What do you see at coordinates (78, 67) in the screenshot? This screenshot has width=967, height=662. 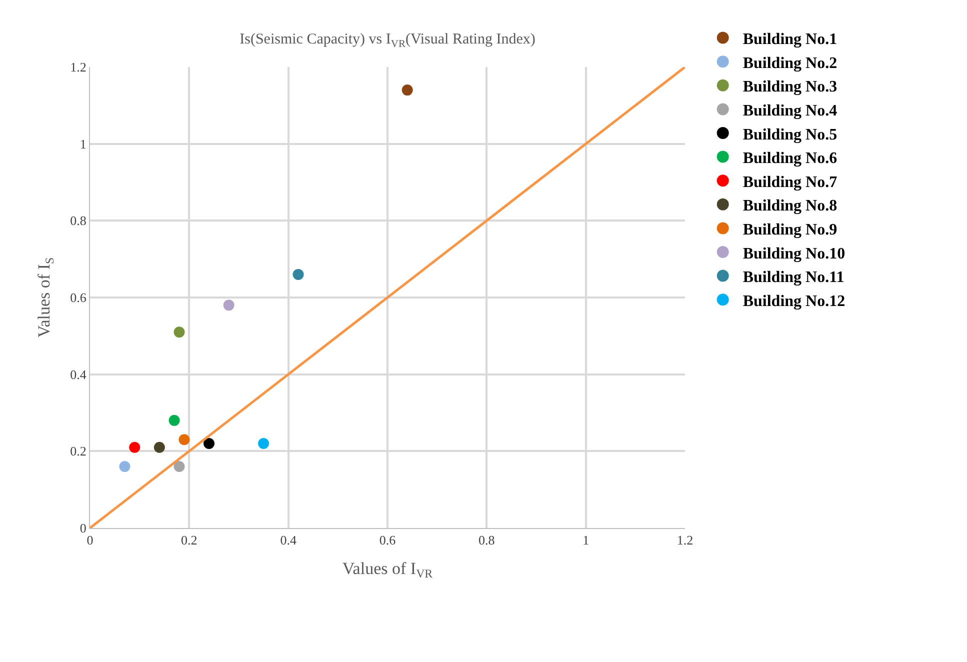 I see `y-tick-label: 1.2` at bounding box center [78, 67].